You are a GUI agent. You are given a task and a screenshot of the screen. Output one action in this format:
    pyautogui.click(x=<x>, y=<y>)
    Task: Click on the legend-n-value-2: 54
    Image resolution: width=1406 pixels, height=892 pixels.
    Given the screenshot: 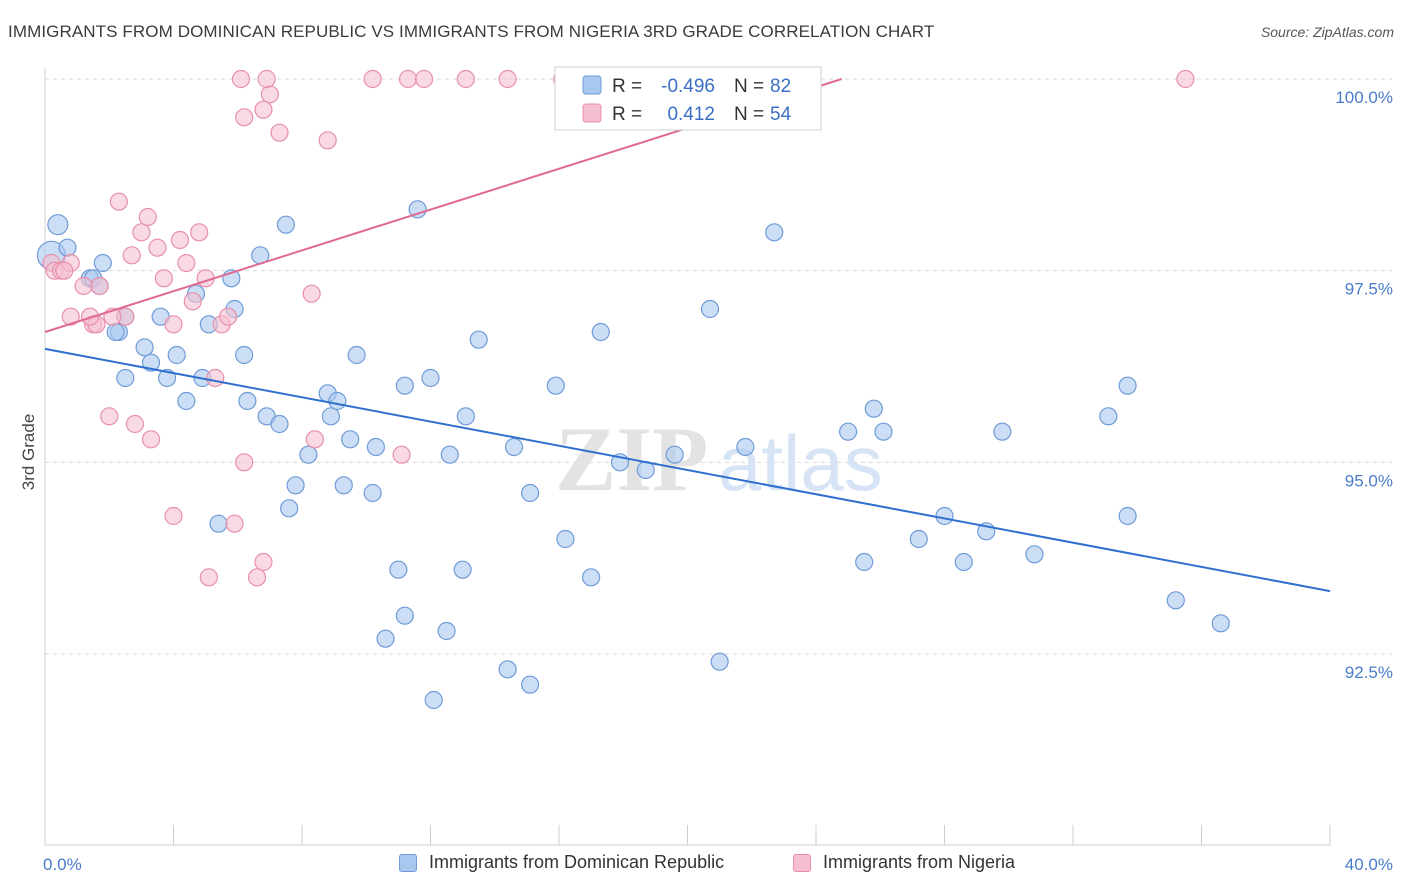 What is the action you would take?
    pyautogui.click(x=781, y=114)
    